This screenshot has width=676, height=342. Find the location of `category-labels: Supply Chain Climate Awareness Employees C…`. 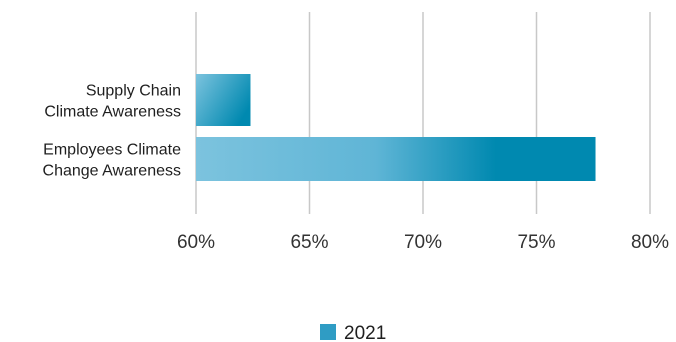

category-labels: Supply Chain Climate Awareness Employees C… is located at coordinates (112, 131).